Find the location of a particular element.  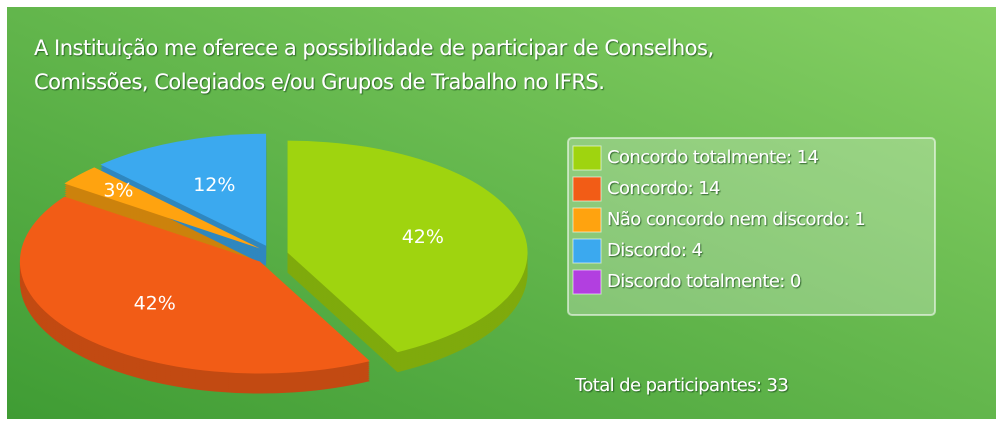

legend-label: Discordo: 4 is located at coordinates (654, 250).